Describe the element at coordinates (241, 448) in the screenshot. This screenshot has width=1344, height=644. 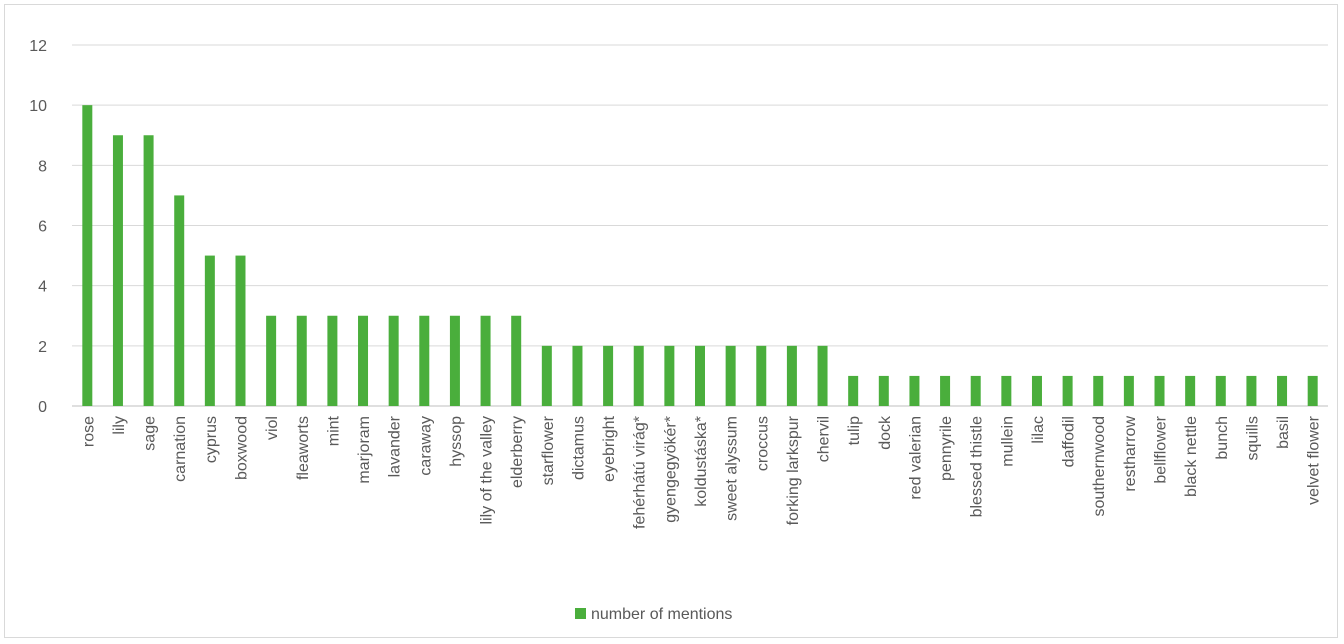
I see `x-tick-label: boxwood` at that location.